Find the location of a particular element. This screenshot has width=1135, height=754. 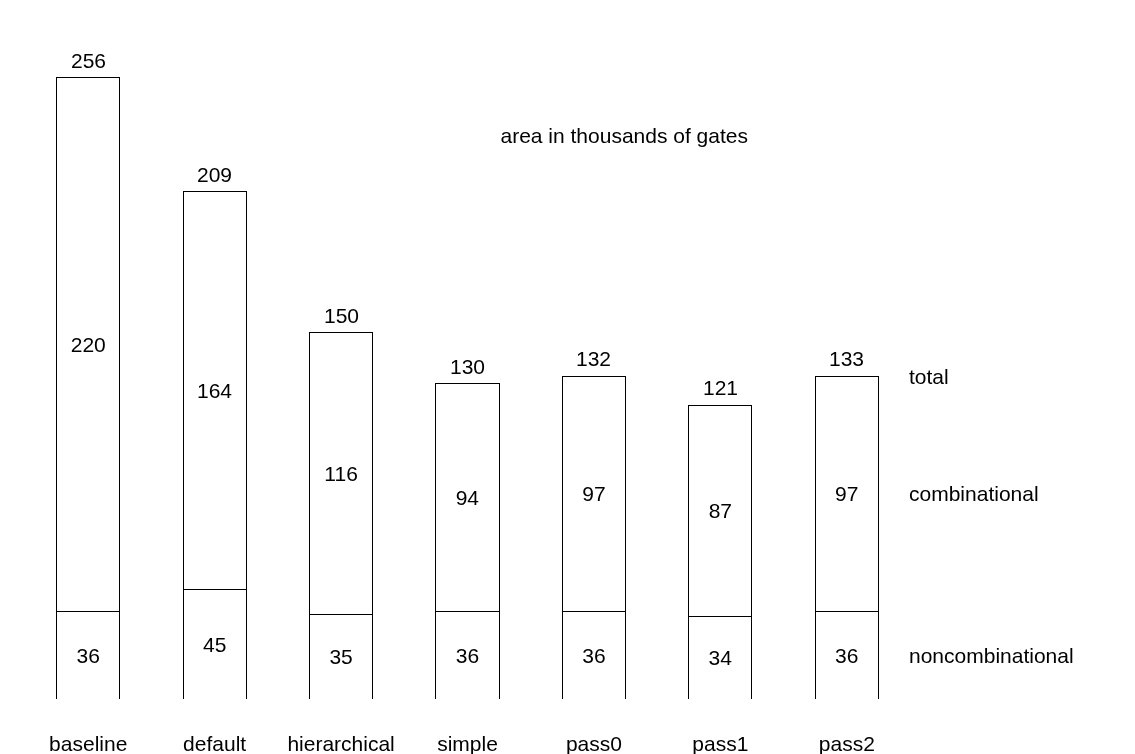

total-label: 133 is located at coordinates (847, 358).